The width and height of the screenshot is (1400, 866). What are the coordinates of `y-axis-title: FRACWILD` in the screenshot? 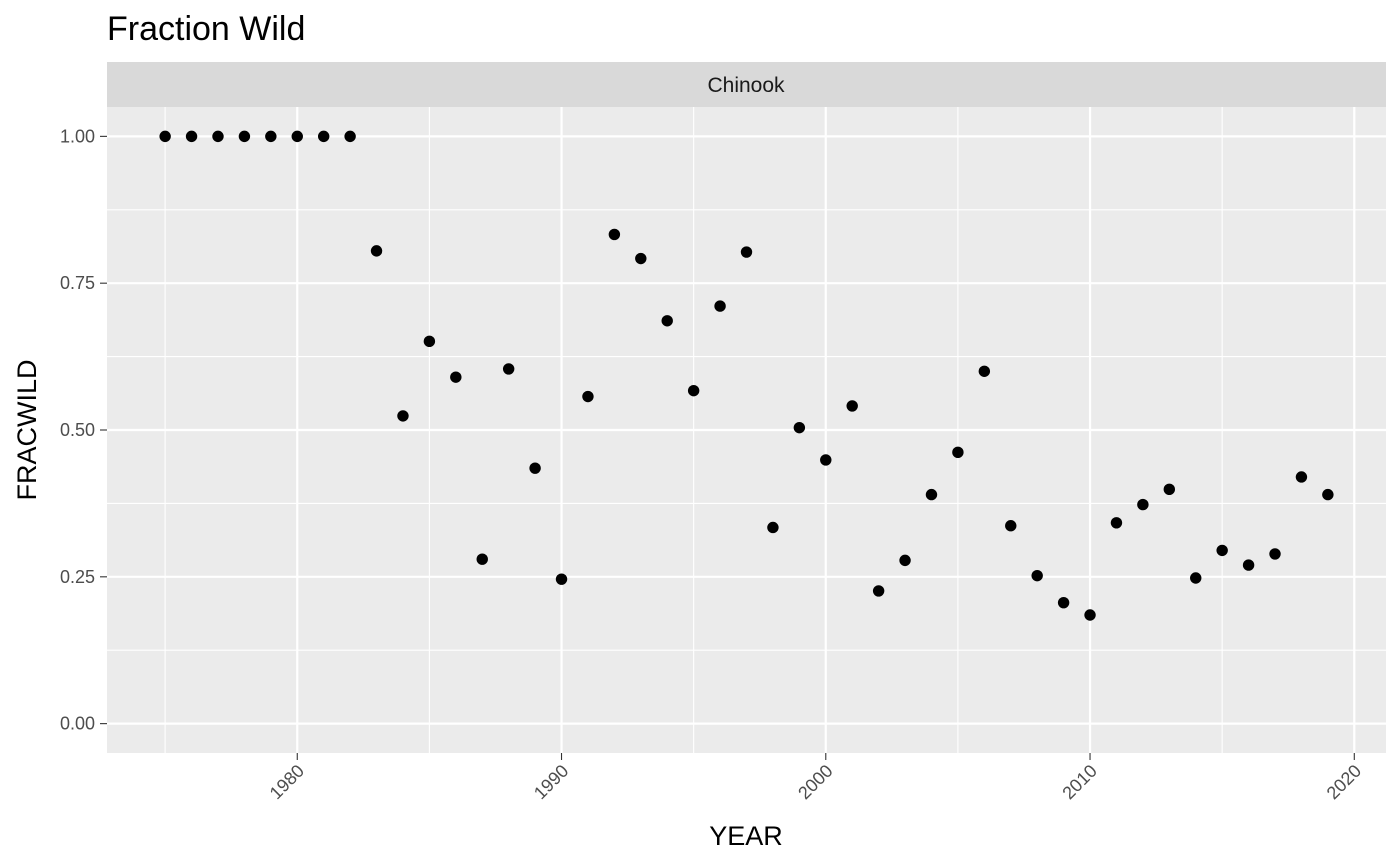 It's located at (27, 430).